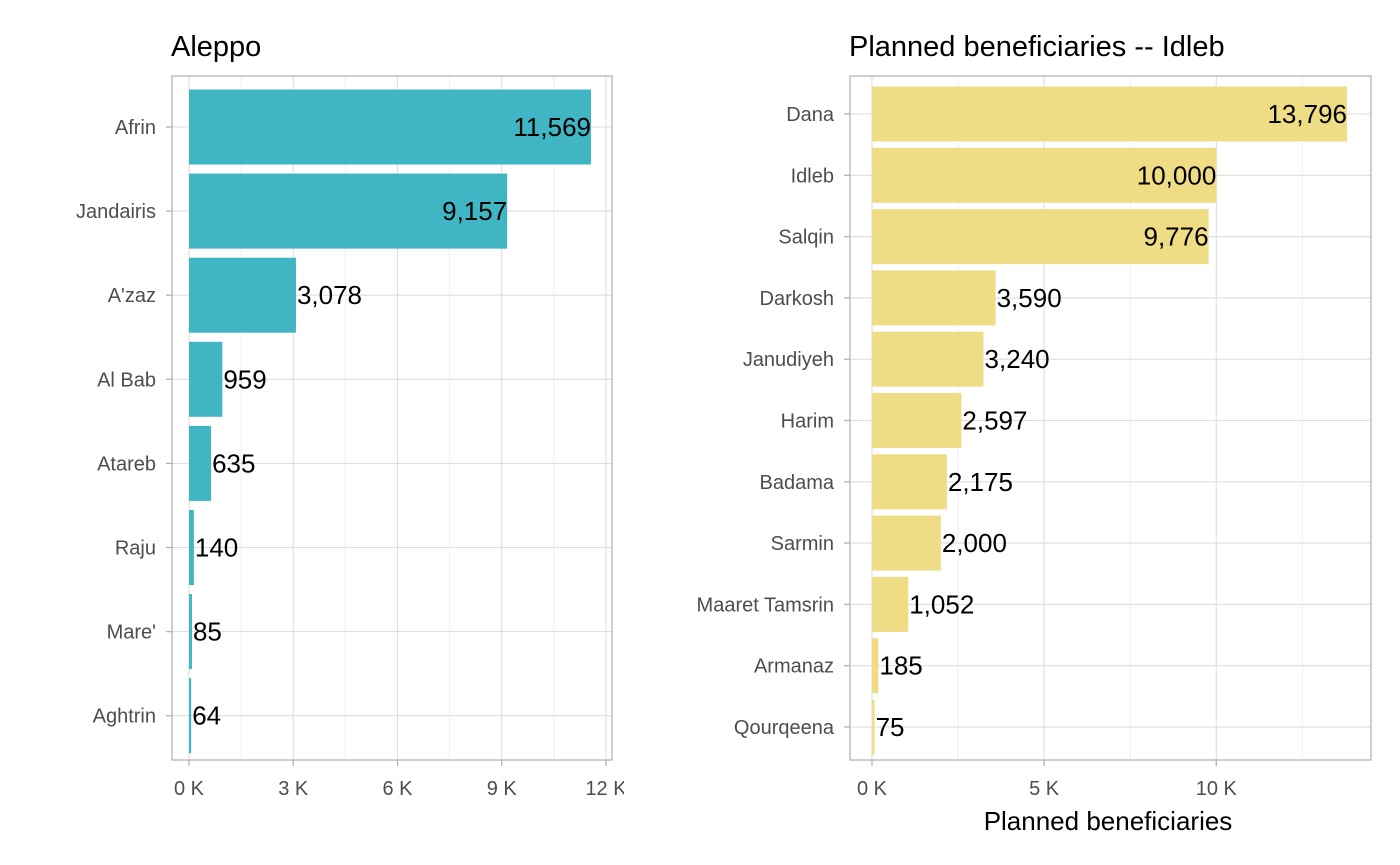 This screenshot has height=865, width=1400. I want to click on idleb-data-label: 3,240, so click(1017, 359).